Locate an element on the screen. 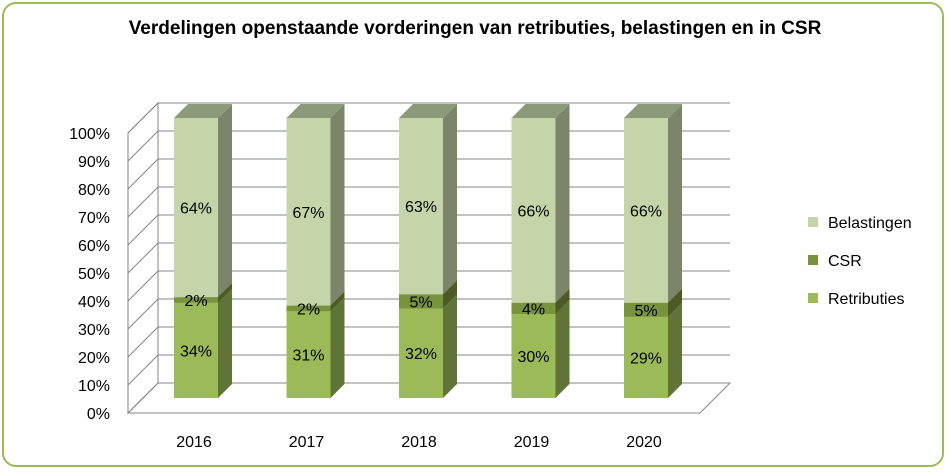 The image size is (950, 473). legend-label: CSR is located at coordinates (845, 261).